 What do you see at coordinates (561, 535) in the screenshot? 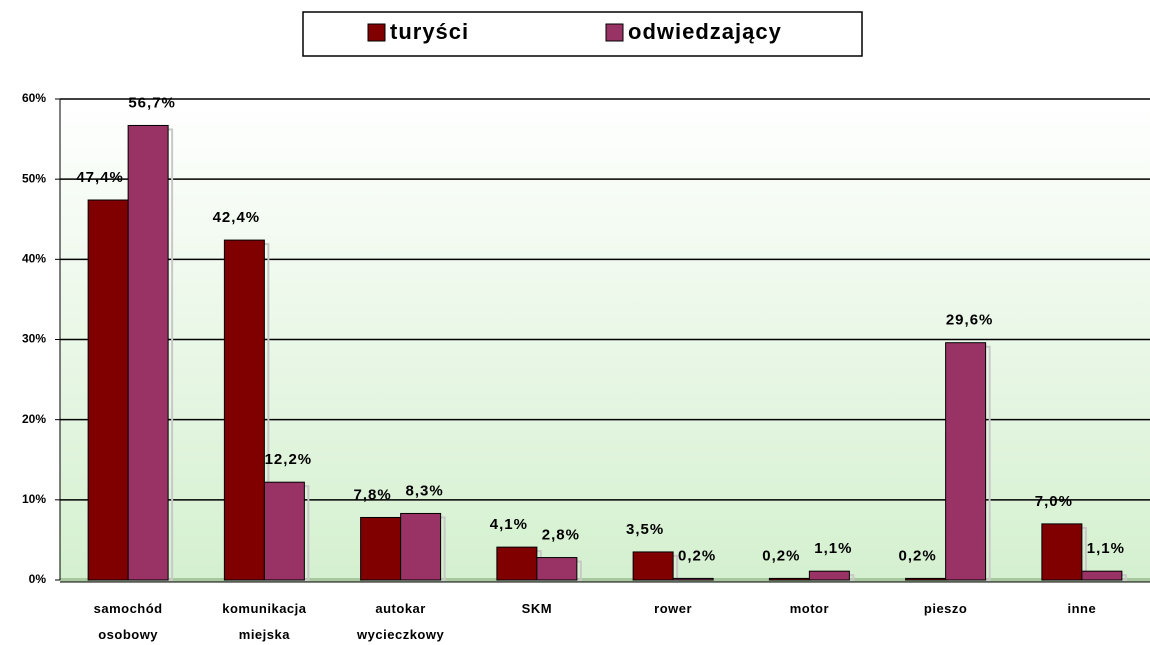
I see `data-label: 2,8%` at bounding box center [561, 535].